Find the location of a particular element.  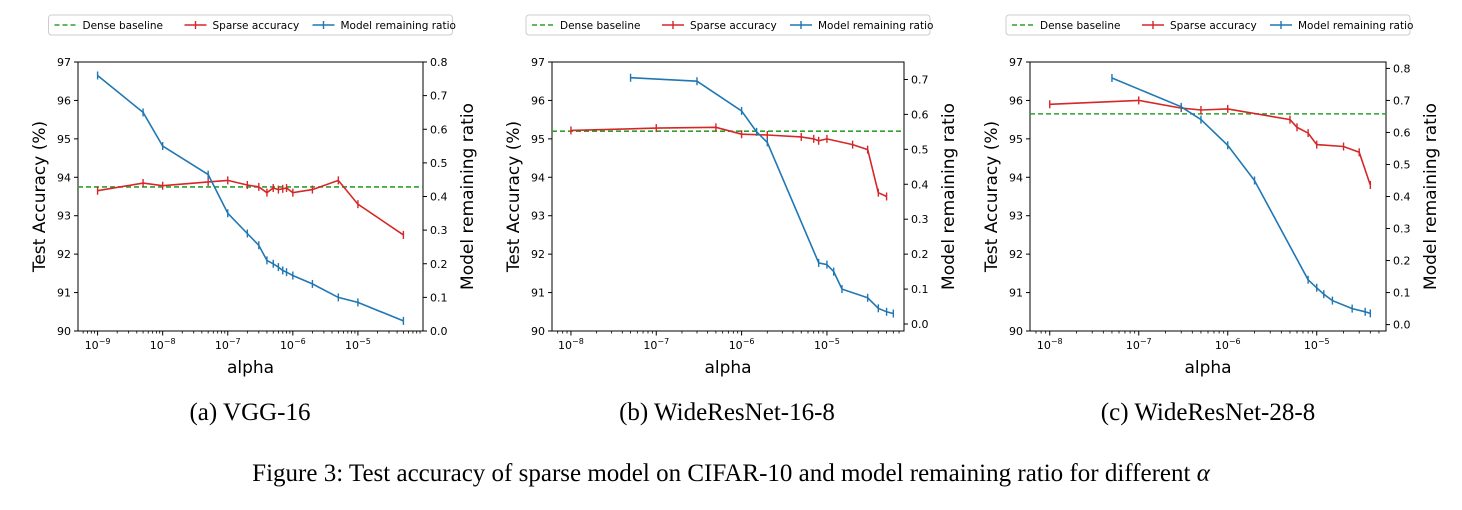

subcaption: (b) WideResNet-16-8 is located at coordinates (727, 412).